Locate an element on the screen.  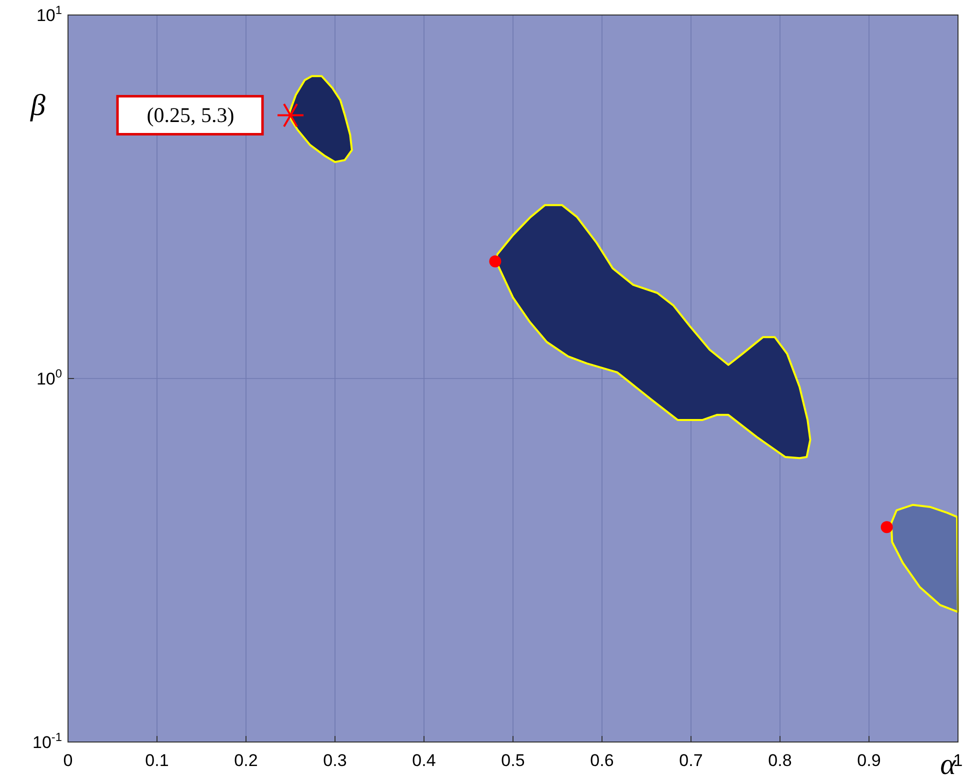
x-tick-label: 0.6 is located at coordinates (602, 760).